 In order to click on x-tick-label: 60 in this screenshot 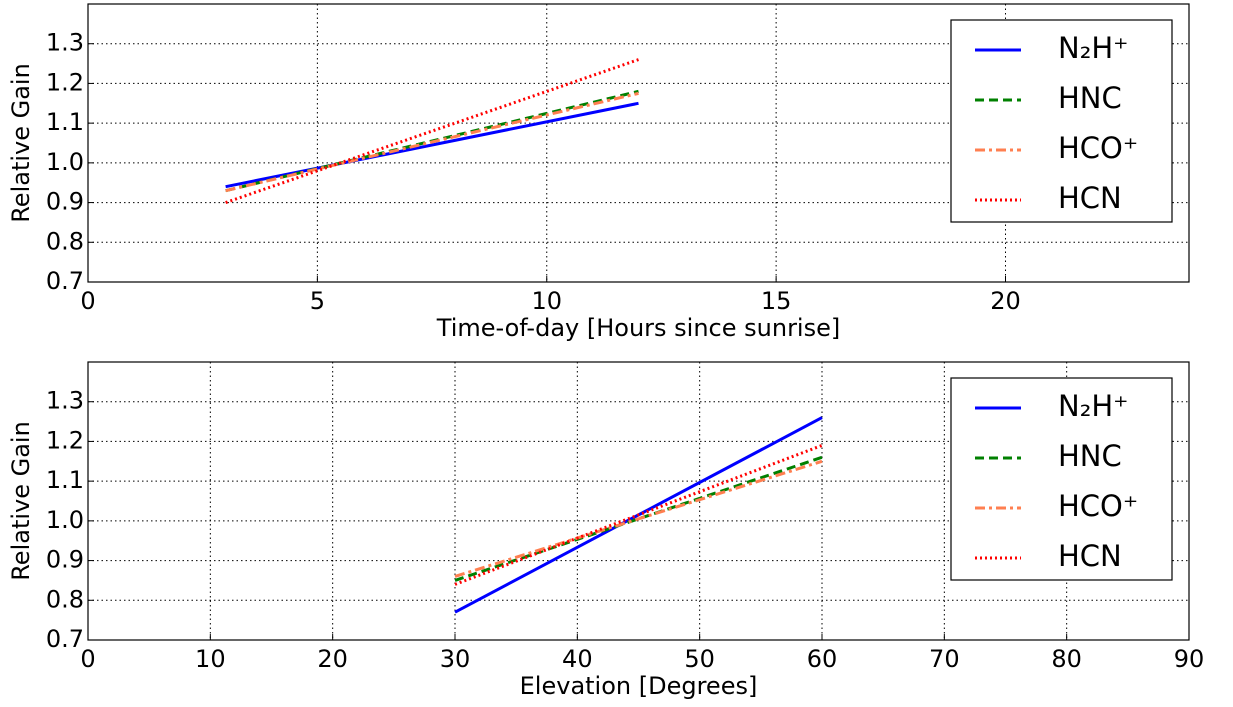, I will do `click(822, 659)`.